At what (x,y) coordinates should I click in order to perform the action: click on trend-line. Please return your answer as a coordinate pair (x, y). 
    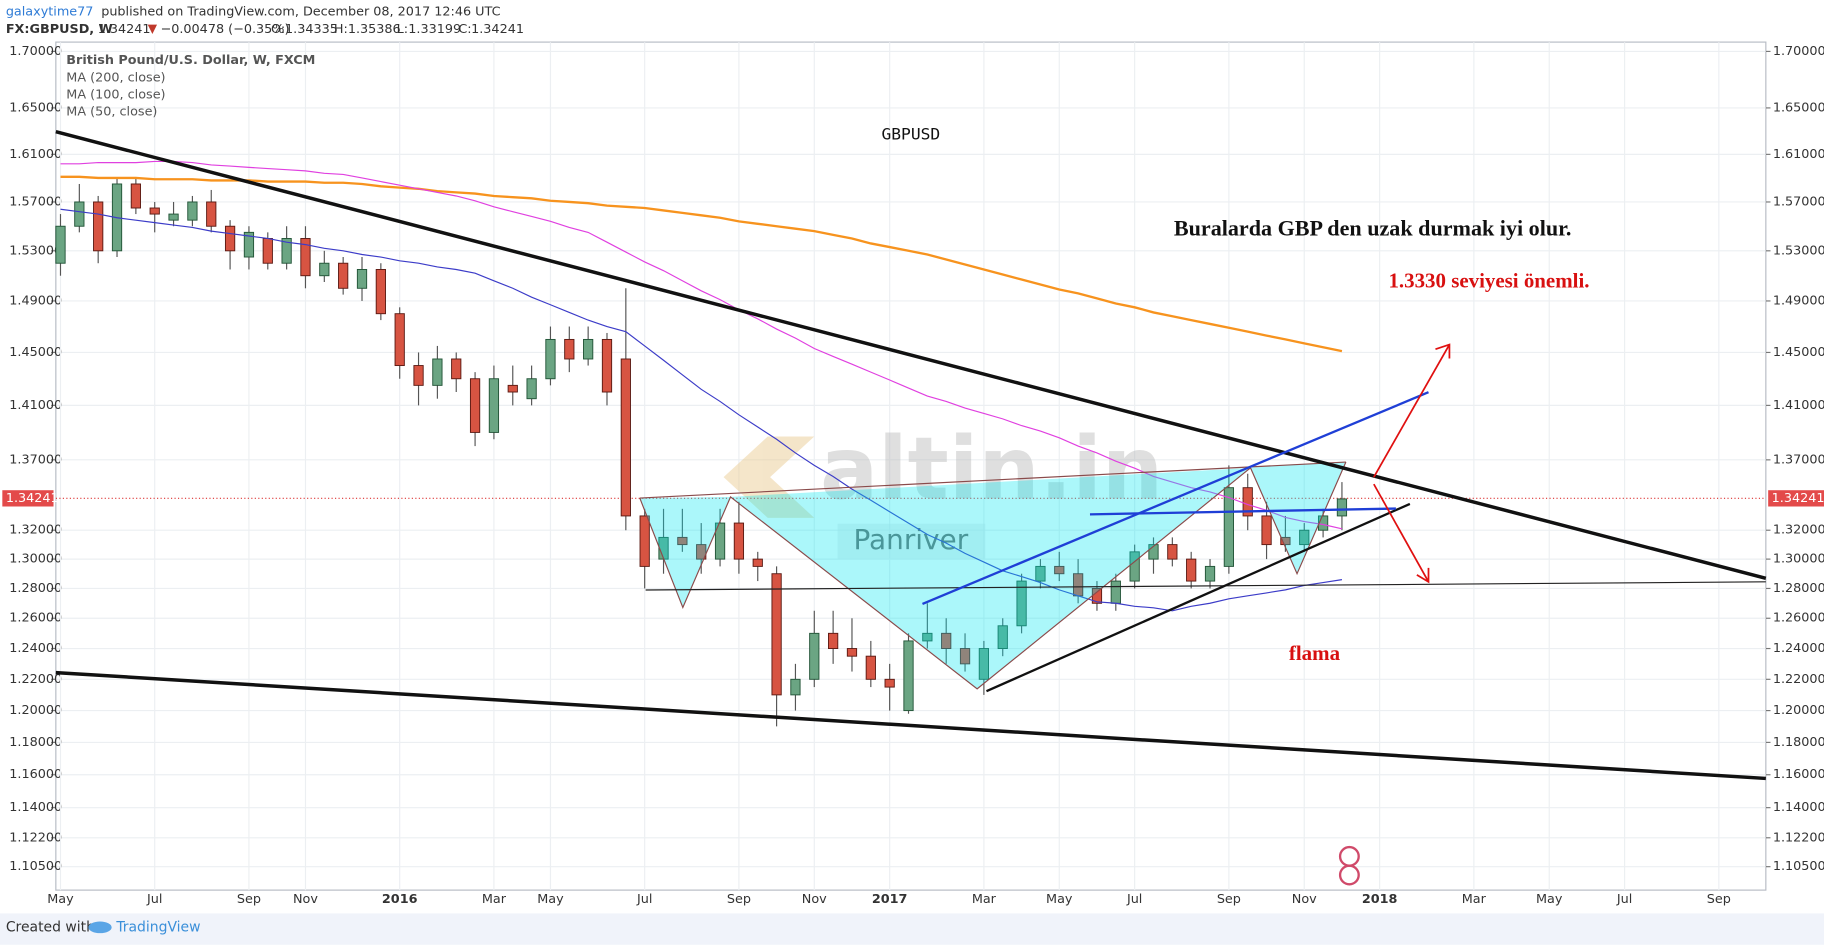
    Looking at the image, I should click on (910, 725).